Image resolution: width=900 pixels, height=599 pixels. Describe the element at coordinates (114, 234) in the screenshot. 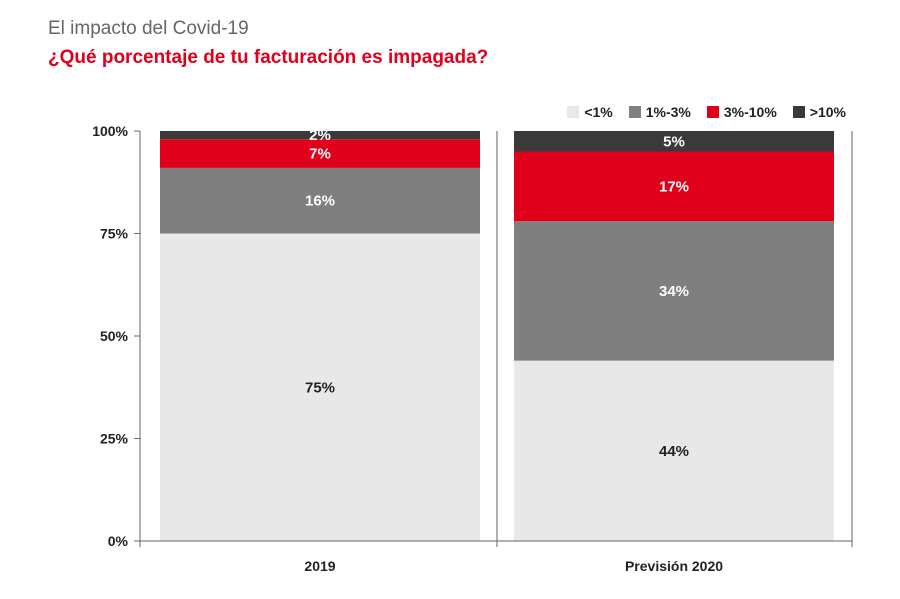

I see `y-tick-label-3: 75%` at that location.